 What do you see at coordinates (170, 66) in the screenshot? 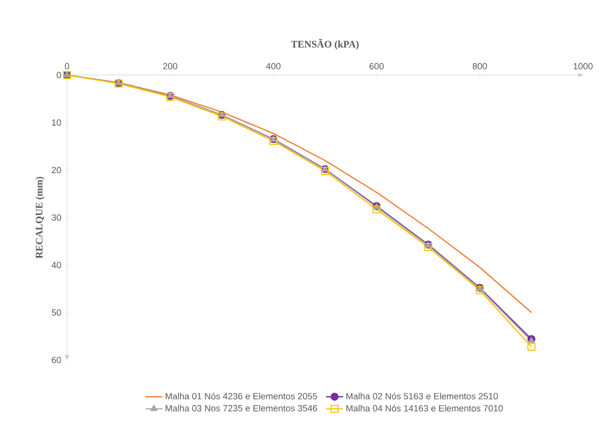
I see `x-tick-label: 200` at bounding box center [170, 66].